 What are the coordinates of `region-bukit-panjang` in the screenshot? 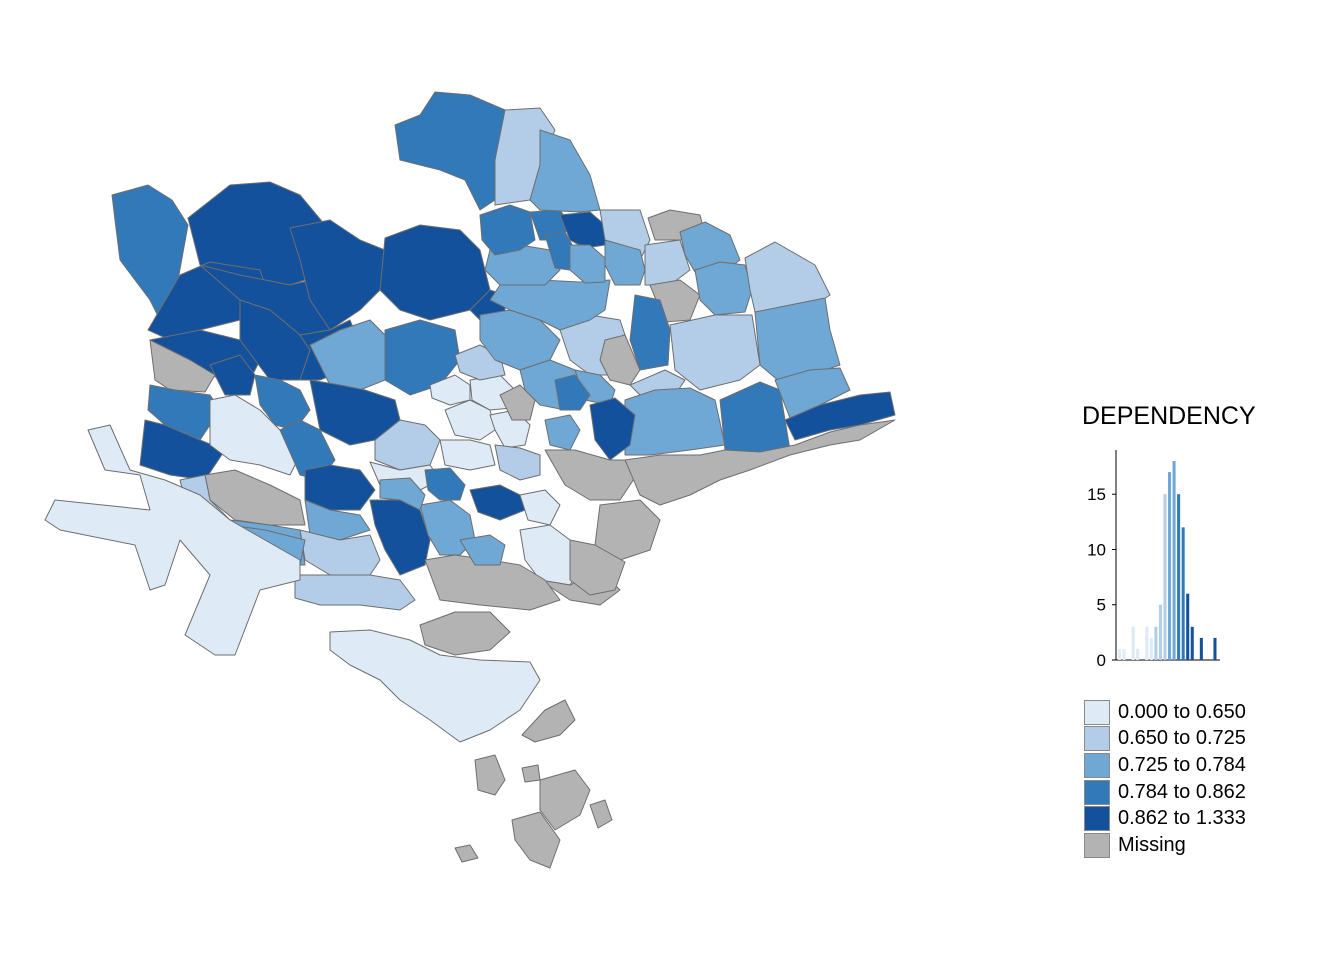 It's located at (422, 357).